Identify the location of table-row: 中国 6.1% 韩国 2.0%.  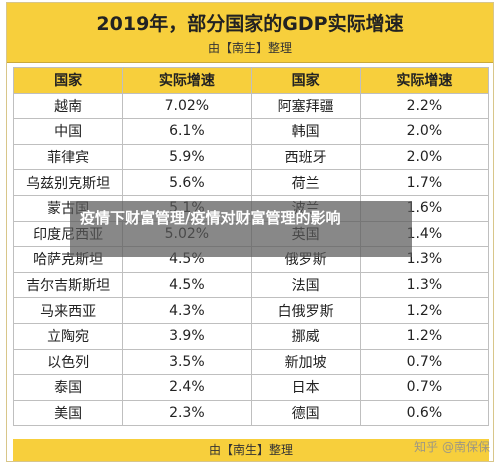
(251, 131).